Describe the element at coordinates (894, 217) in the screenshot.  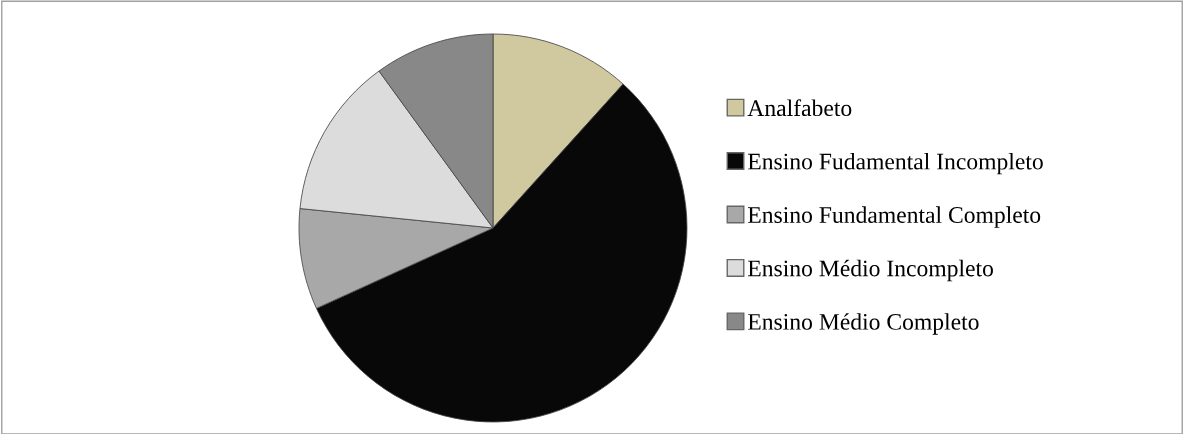
I see `legend-label: Ensino Fundamental Completo` at that location.